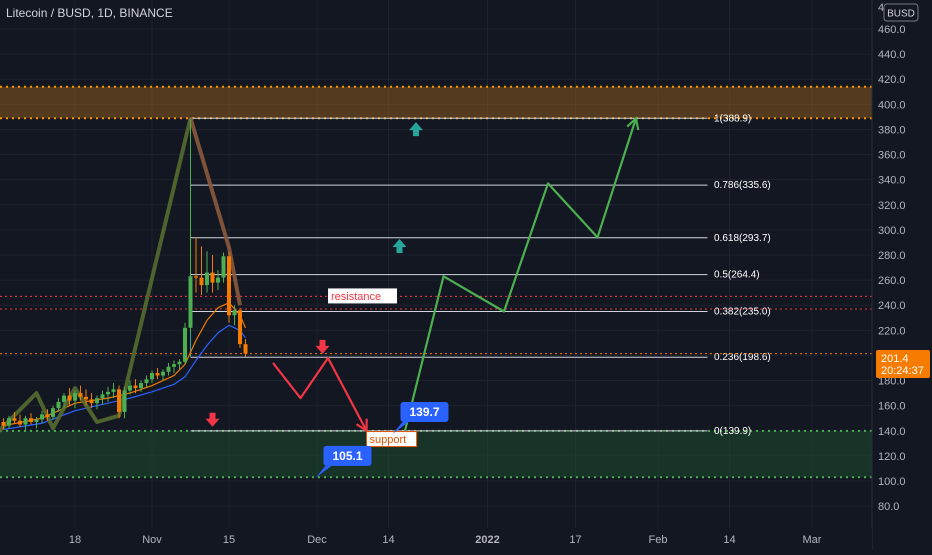 This screenshot has width=932, height=555. I want to click on callout-label-139.7: 139.7, so click(424, 412).